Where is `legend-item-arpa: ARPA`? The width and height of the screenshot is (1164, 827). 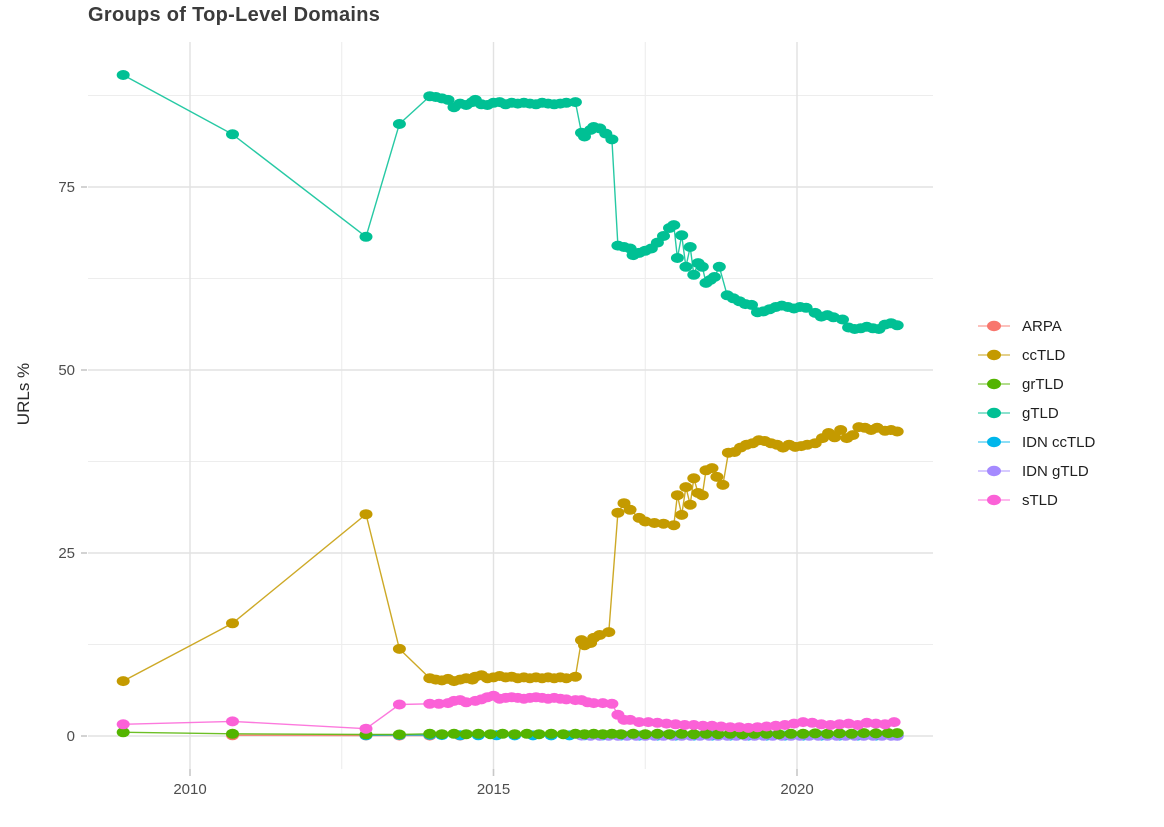 legend-item-arpa: ARPA is located at coordinates (1035, 326).